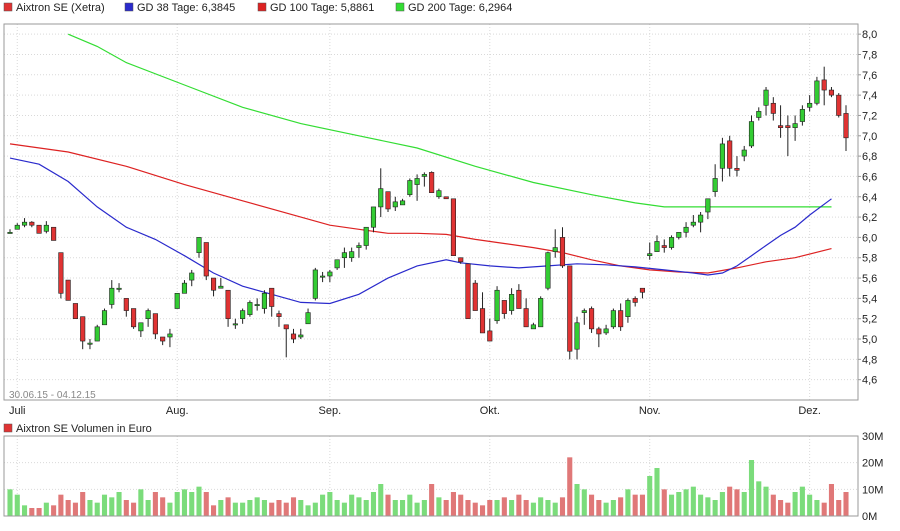 The height and width of the screenshot is (531, 900). What do you see at coordinates (869, 259) in the screenshot?
I see `price-tick-label: 5,8` at bounding box center [869, 259].